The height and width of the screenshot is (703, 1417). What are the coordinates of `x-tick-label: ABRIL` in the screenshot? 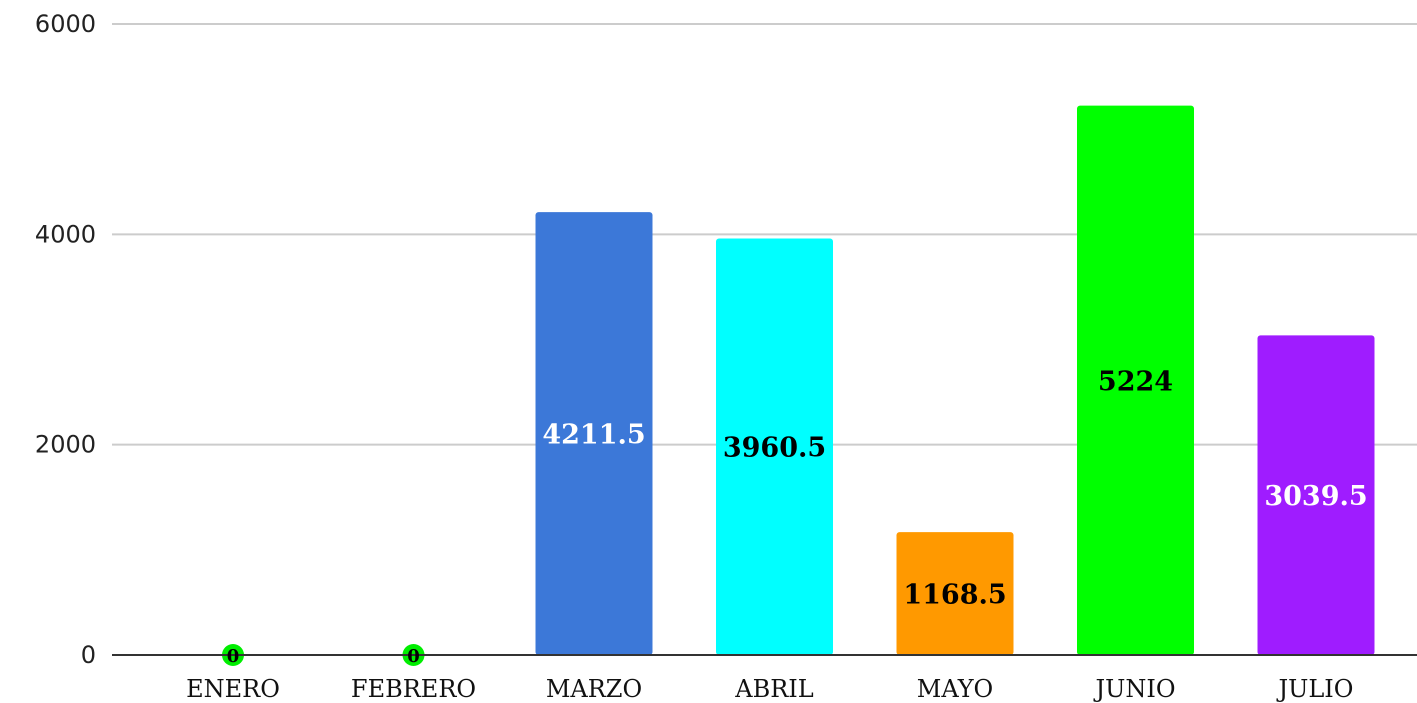 It's located at (774, 689).